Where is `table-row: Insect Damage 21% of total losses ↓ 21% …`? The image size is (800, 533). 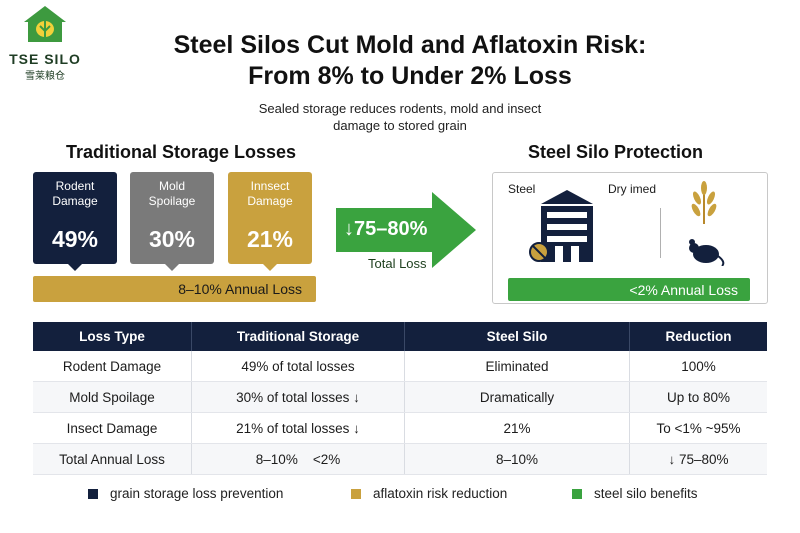 table-row: Insect Damage 21% of total losses ↓ 21% … is located at coordinates (400, 428).